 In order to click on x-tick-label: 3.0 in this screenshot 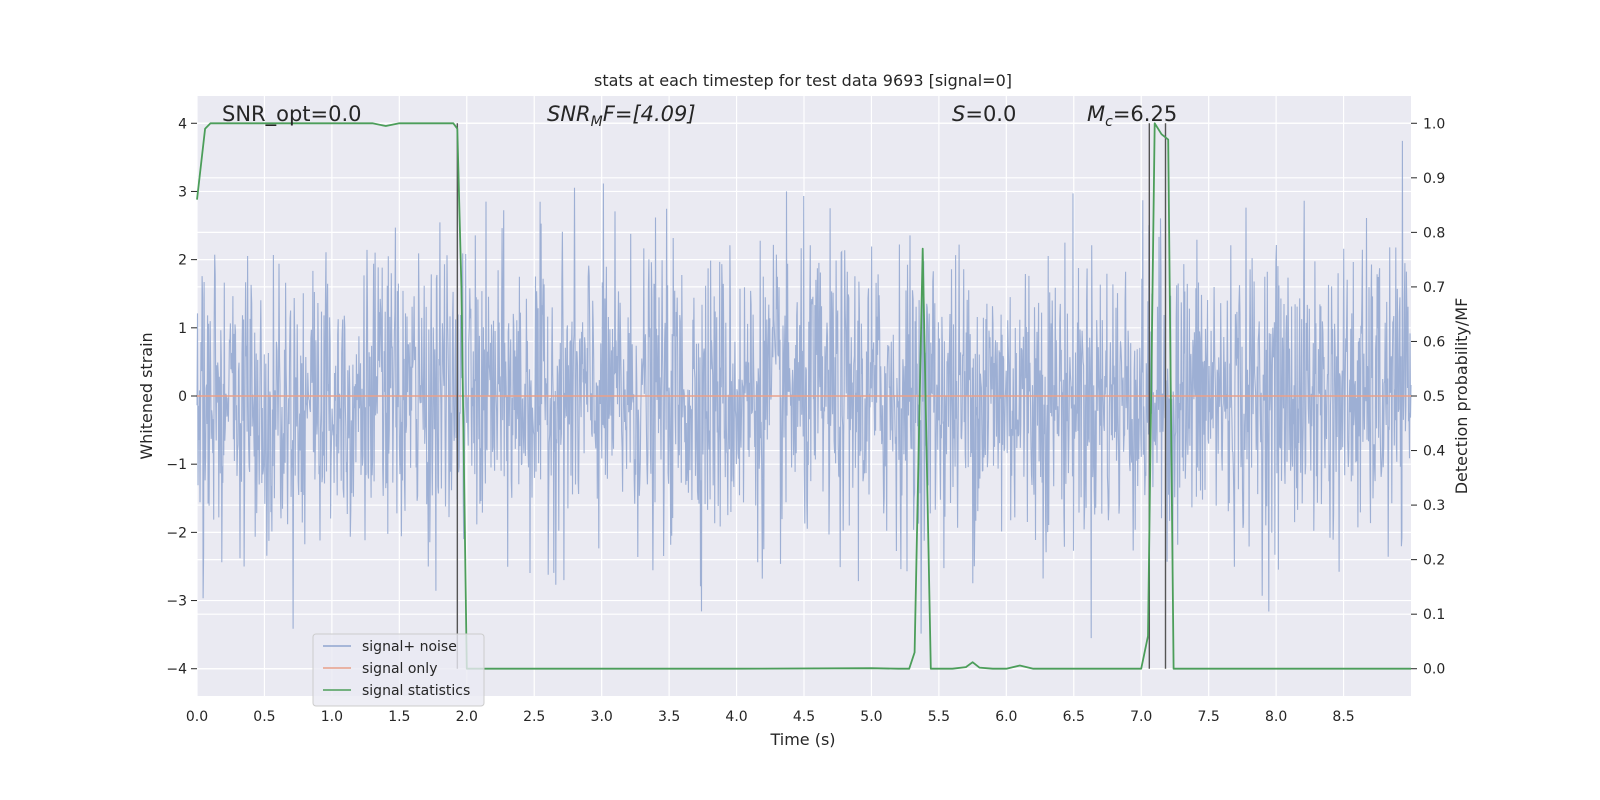, I will do `click(602, 717)`.